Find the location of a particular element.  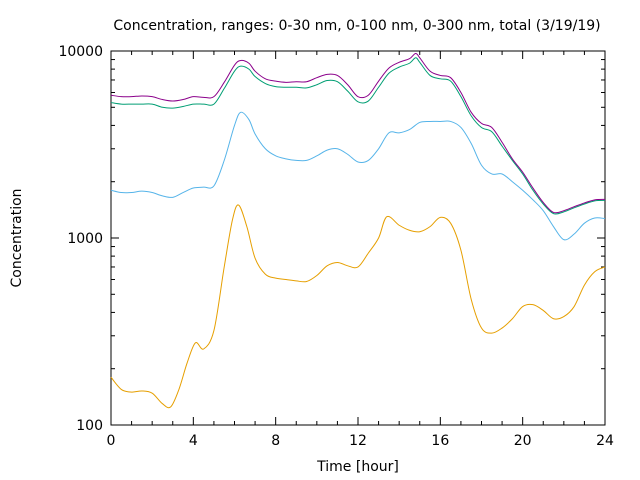

x-tick-label: 0 is located at coordinates (111, 441).